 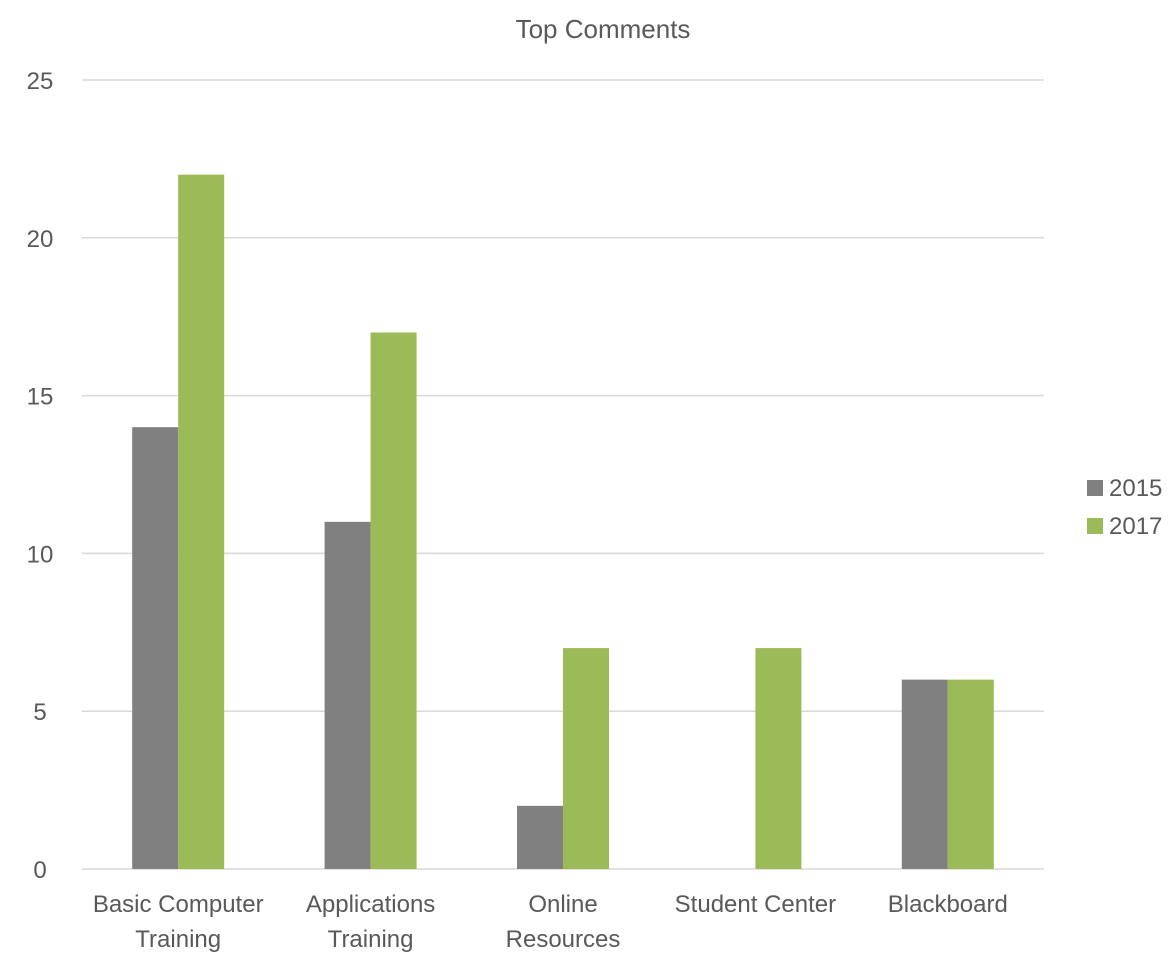 I want to click on y-tick-label: 25, so click(x=40, y=81).